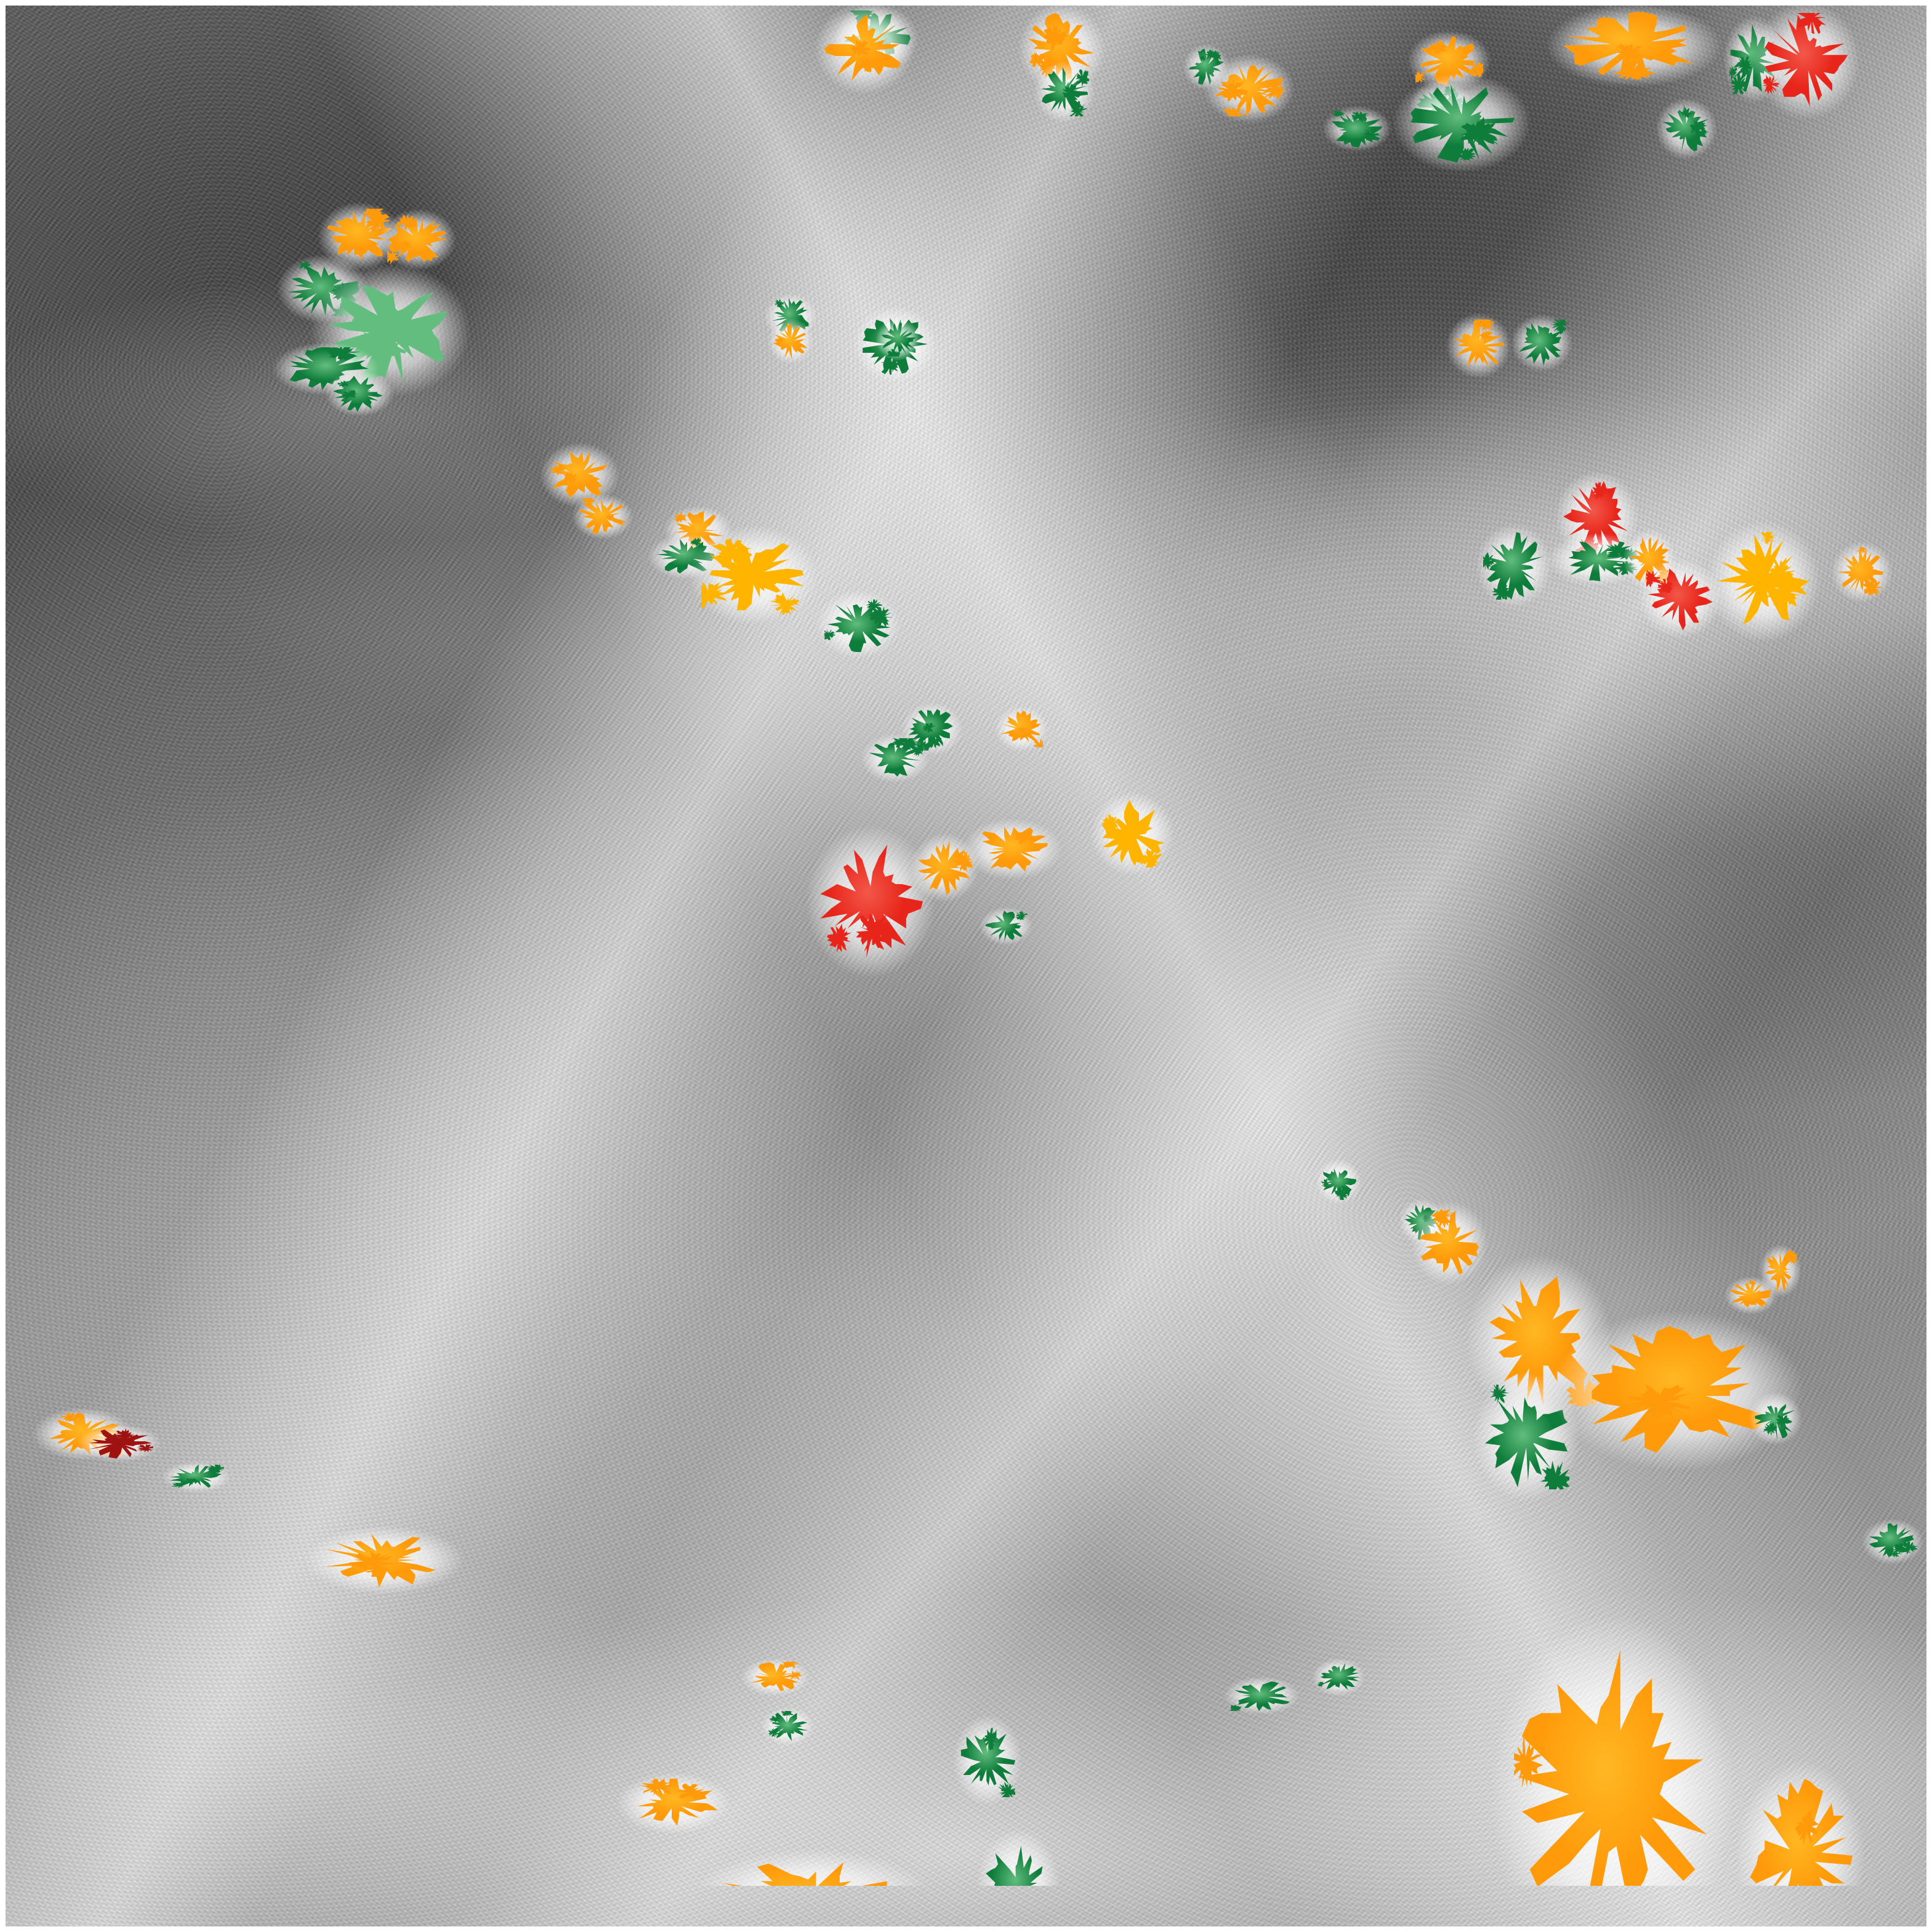 This screenshot has width=1932, height=1932. I want to click on convective-cell-dark-red, so click(119, 1443).